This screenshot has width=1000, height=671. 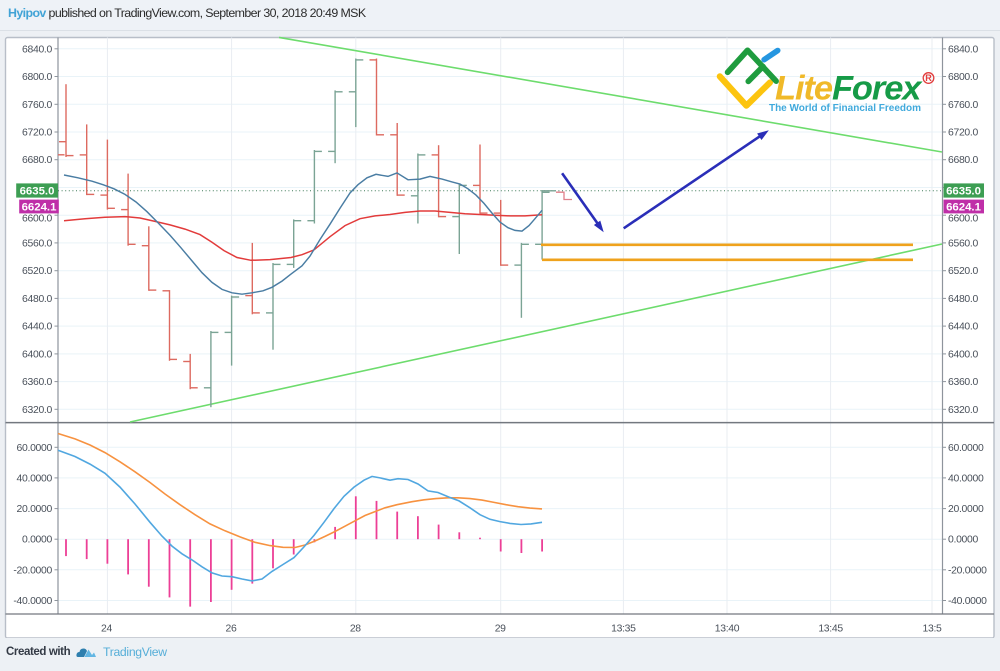 I want to click on svg-text: LiteForex, so click(x=849, y=89).